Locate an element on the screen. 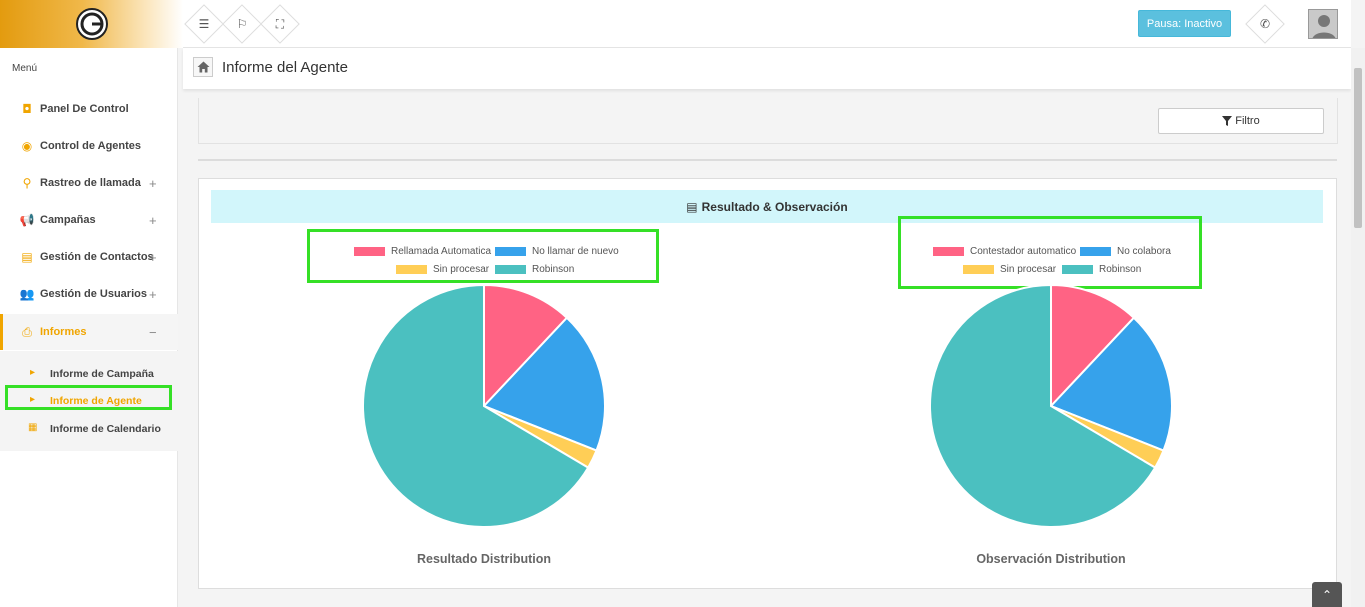  legend-label: Rellamada Automatica is located at coordinates (441, 251).